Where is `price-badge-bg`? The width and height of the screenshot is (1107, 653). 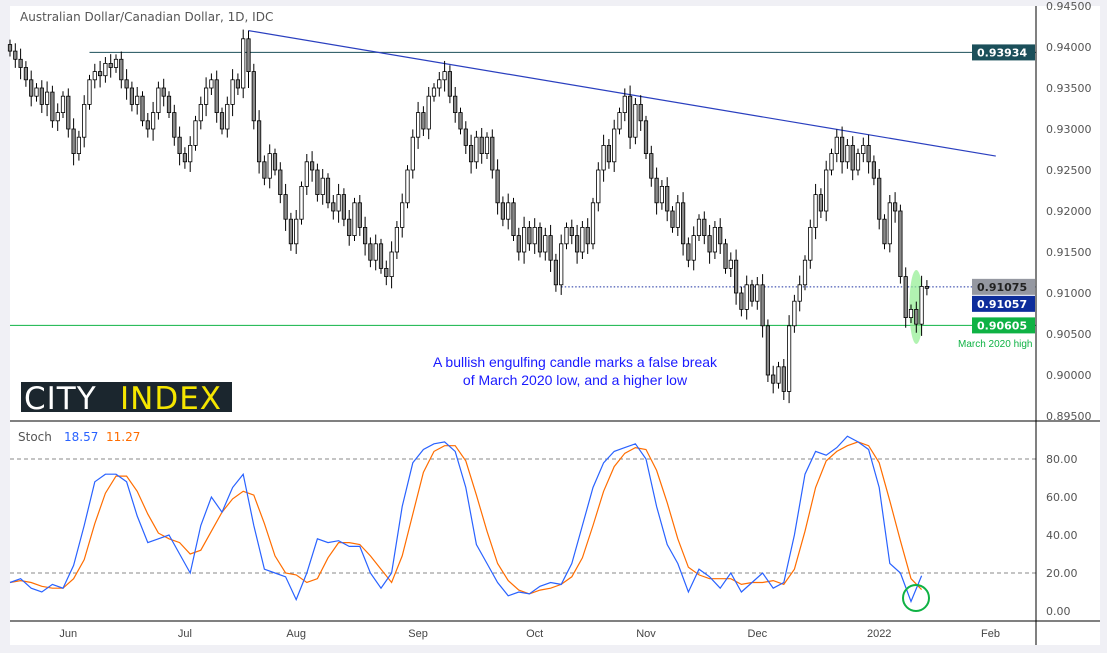
price-badge-bg is located at coordinates (1003, 325).